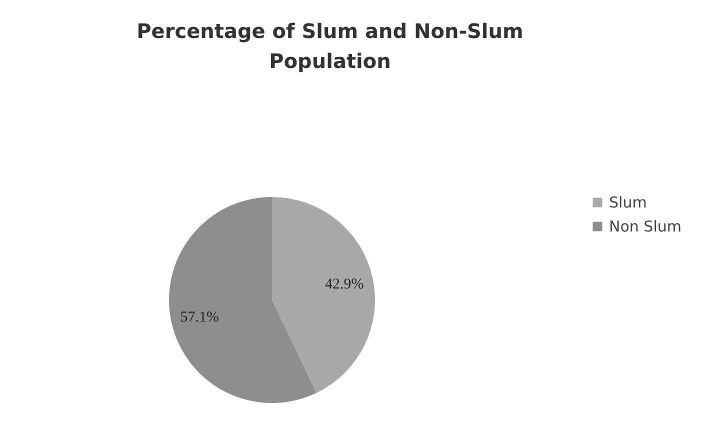  What do you see at coordinates (628, 203) in the screenshot?
I see `legend-label: Slum` at bounding box center [628, 203].